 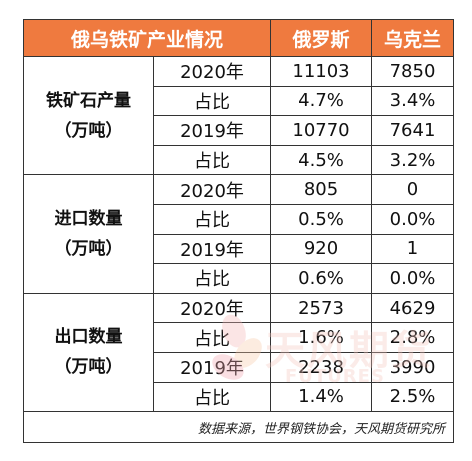 I want to click on table-row: 占比 0.5% 0.0%, so click(x=239, y=219).